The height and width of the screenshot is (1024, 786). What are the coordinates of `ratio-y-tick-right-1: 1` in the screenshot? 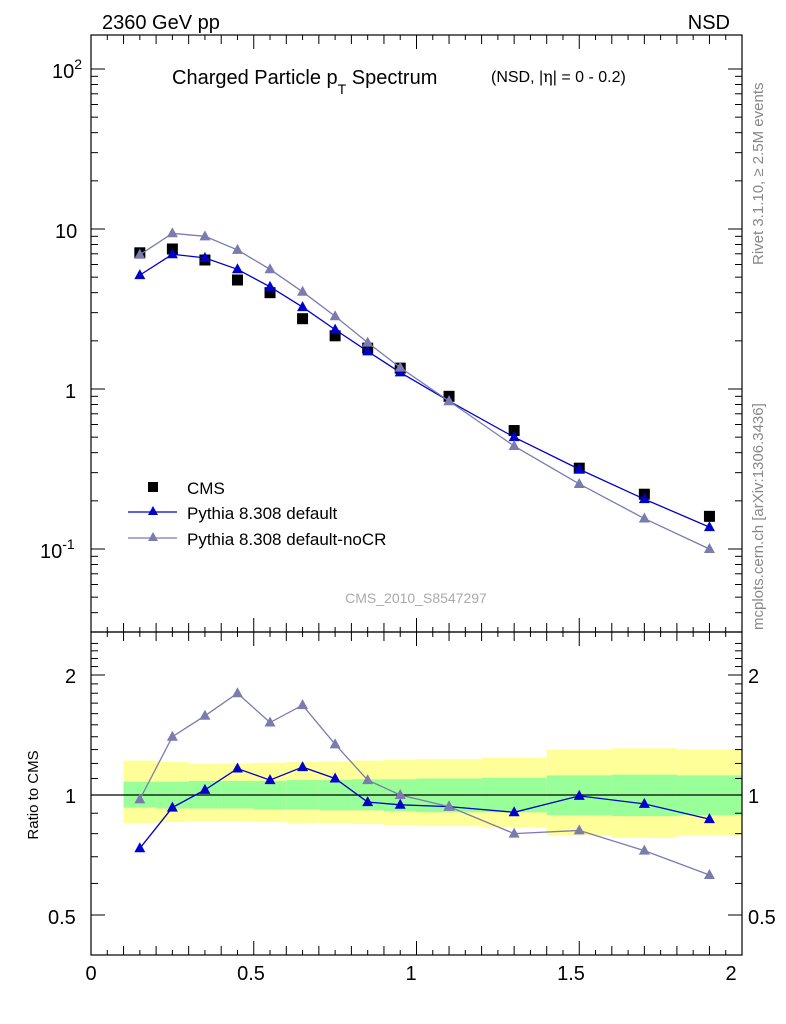 It's located at (753, 797).